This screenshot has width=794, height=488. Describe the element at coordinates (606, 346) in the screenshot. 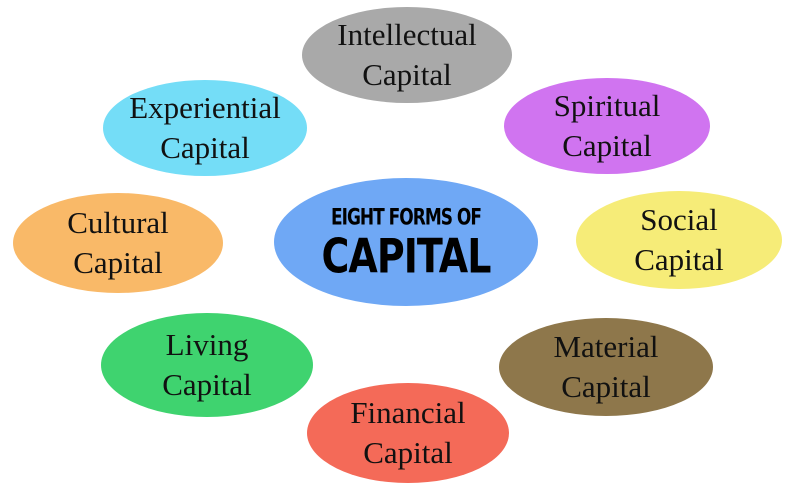

I see `oval-label-line1: Material` at that location.